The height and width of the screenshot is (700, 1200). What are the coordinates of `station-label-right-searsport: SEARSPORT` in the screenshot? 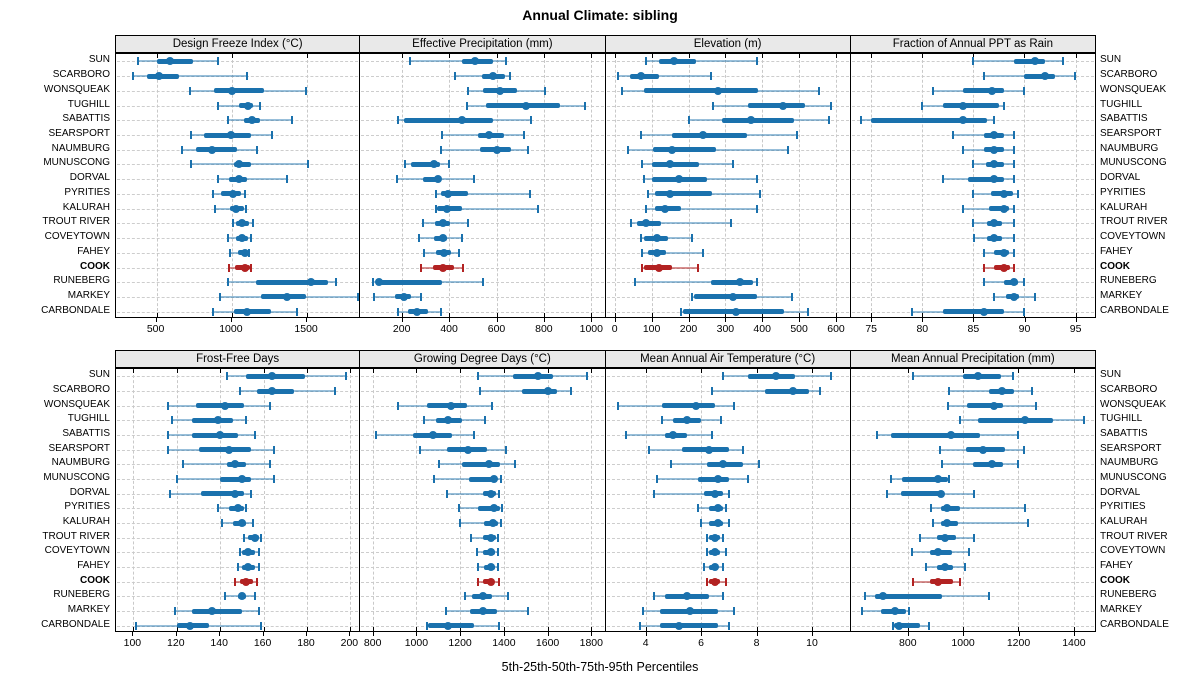 It's located at (1131, 133).